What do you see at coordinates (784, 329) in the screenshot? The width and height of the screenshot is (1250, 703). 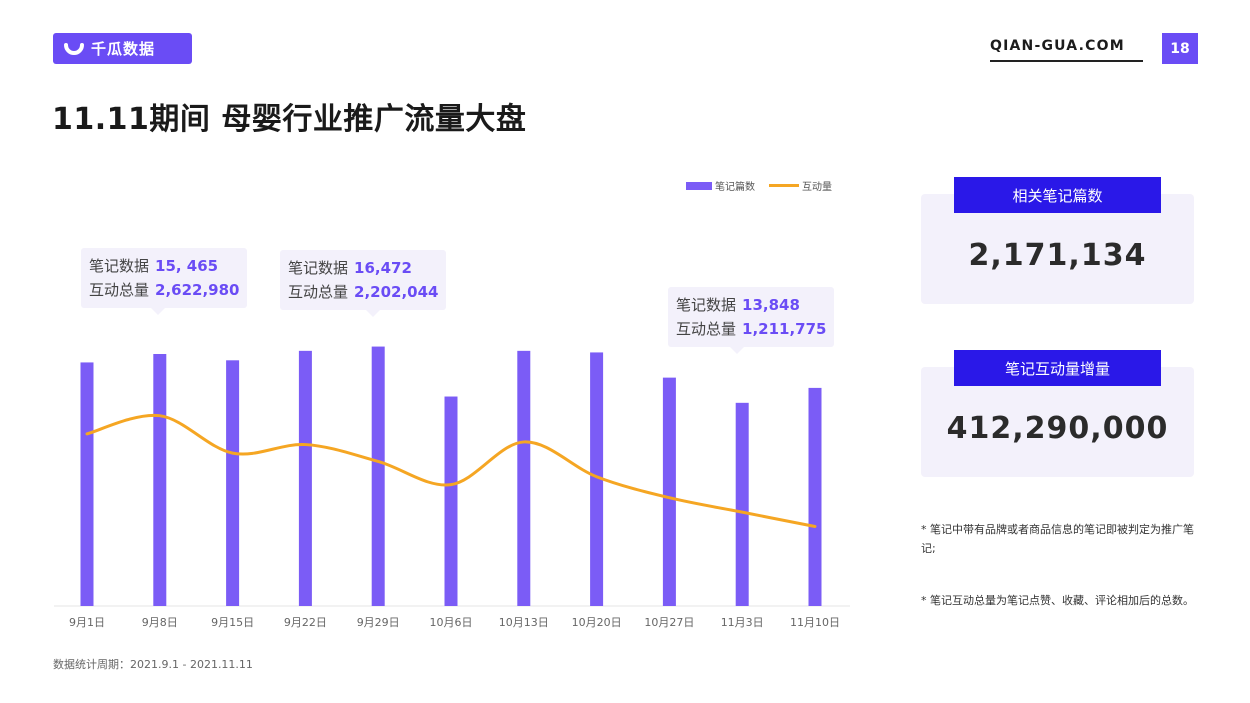 I see `tooltip-value: 1,211,775` at bounding box center [784, 329].